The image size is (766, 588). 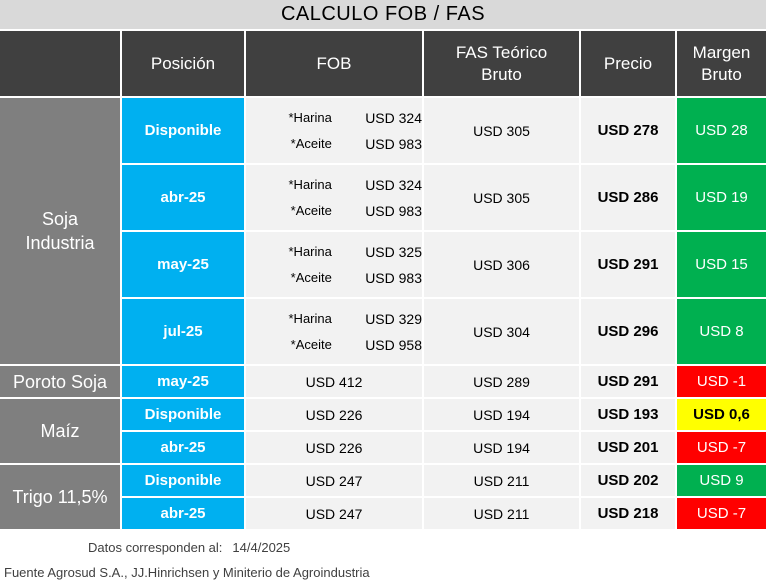 I want to click on group-maiz: Maíz, so click(x=61, y=431).